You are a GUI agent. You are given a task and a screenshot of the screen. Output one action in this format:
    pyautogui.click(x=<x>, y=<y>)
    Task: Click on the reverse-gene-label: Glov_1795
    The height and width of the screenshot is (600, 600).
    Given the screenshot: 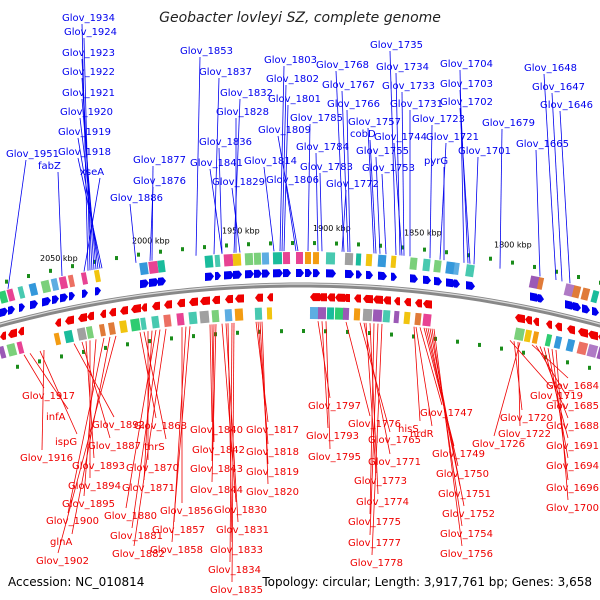 What is the action you would take?
    pyautogui.click(x=334, y=457)
    